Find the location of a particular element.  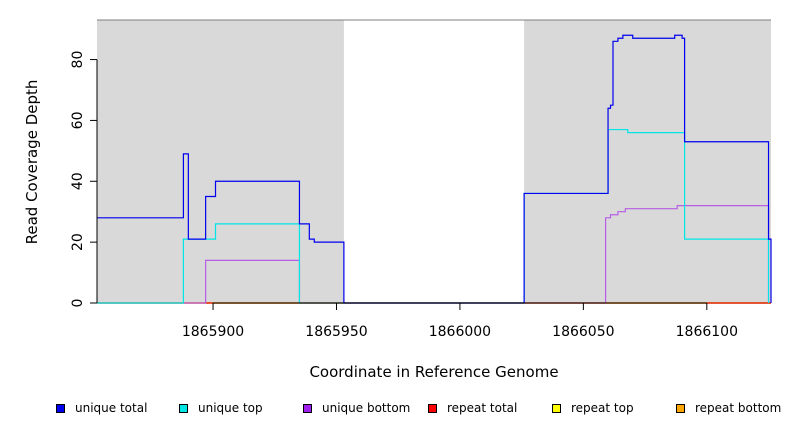

legend-item-repeat-bottom: repeat bottom is located at coordinates (728, 408).